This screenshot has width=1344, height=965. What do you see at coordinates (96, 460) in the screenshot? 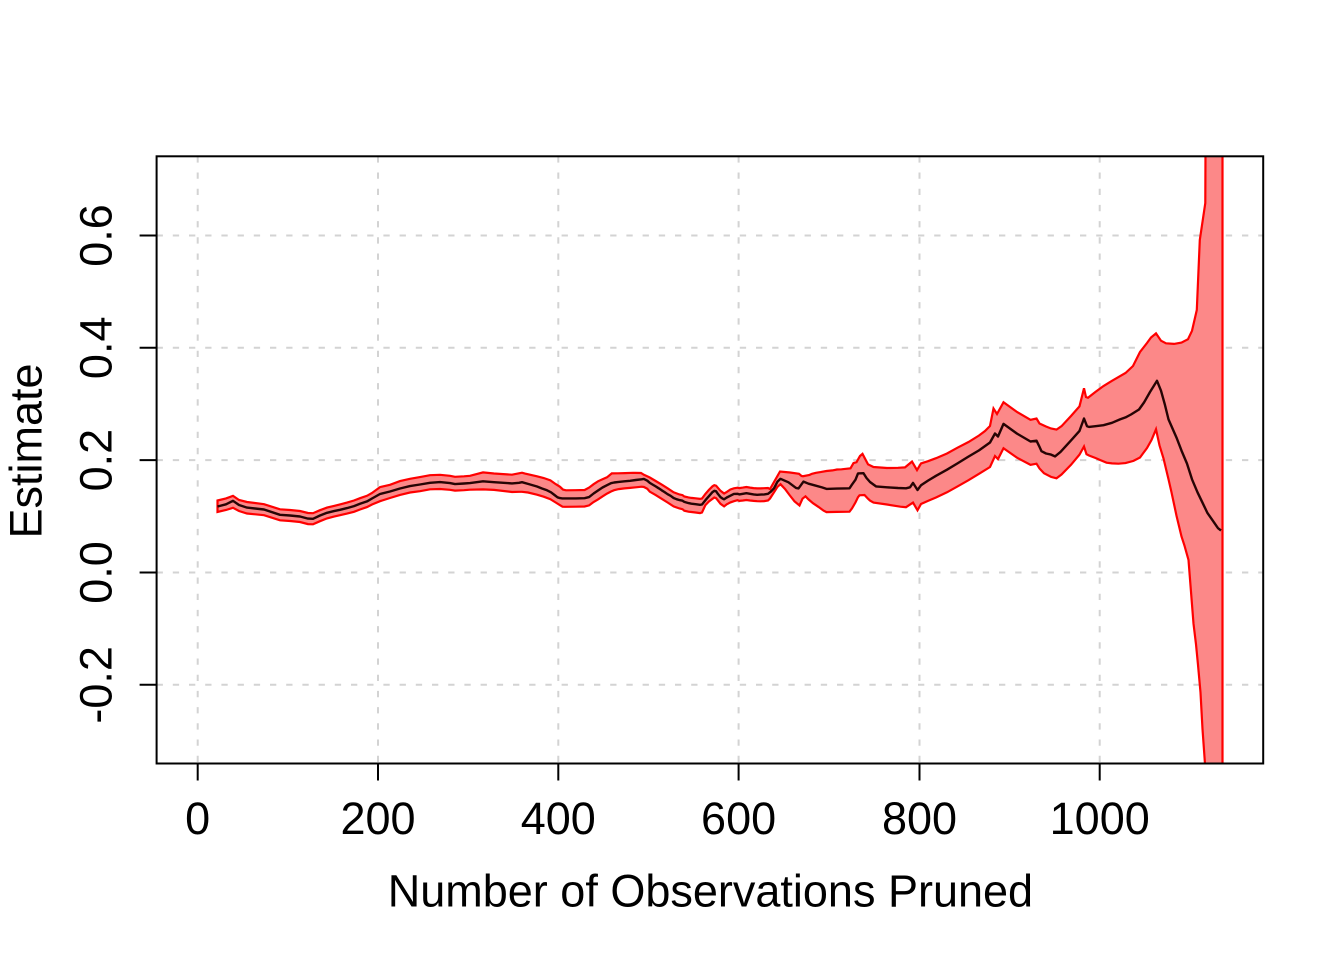
I see `svg-text: 0.2` at bounding box center [96, 460].